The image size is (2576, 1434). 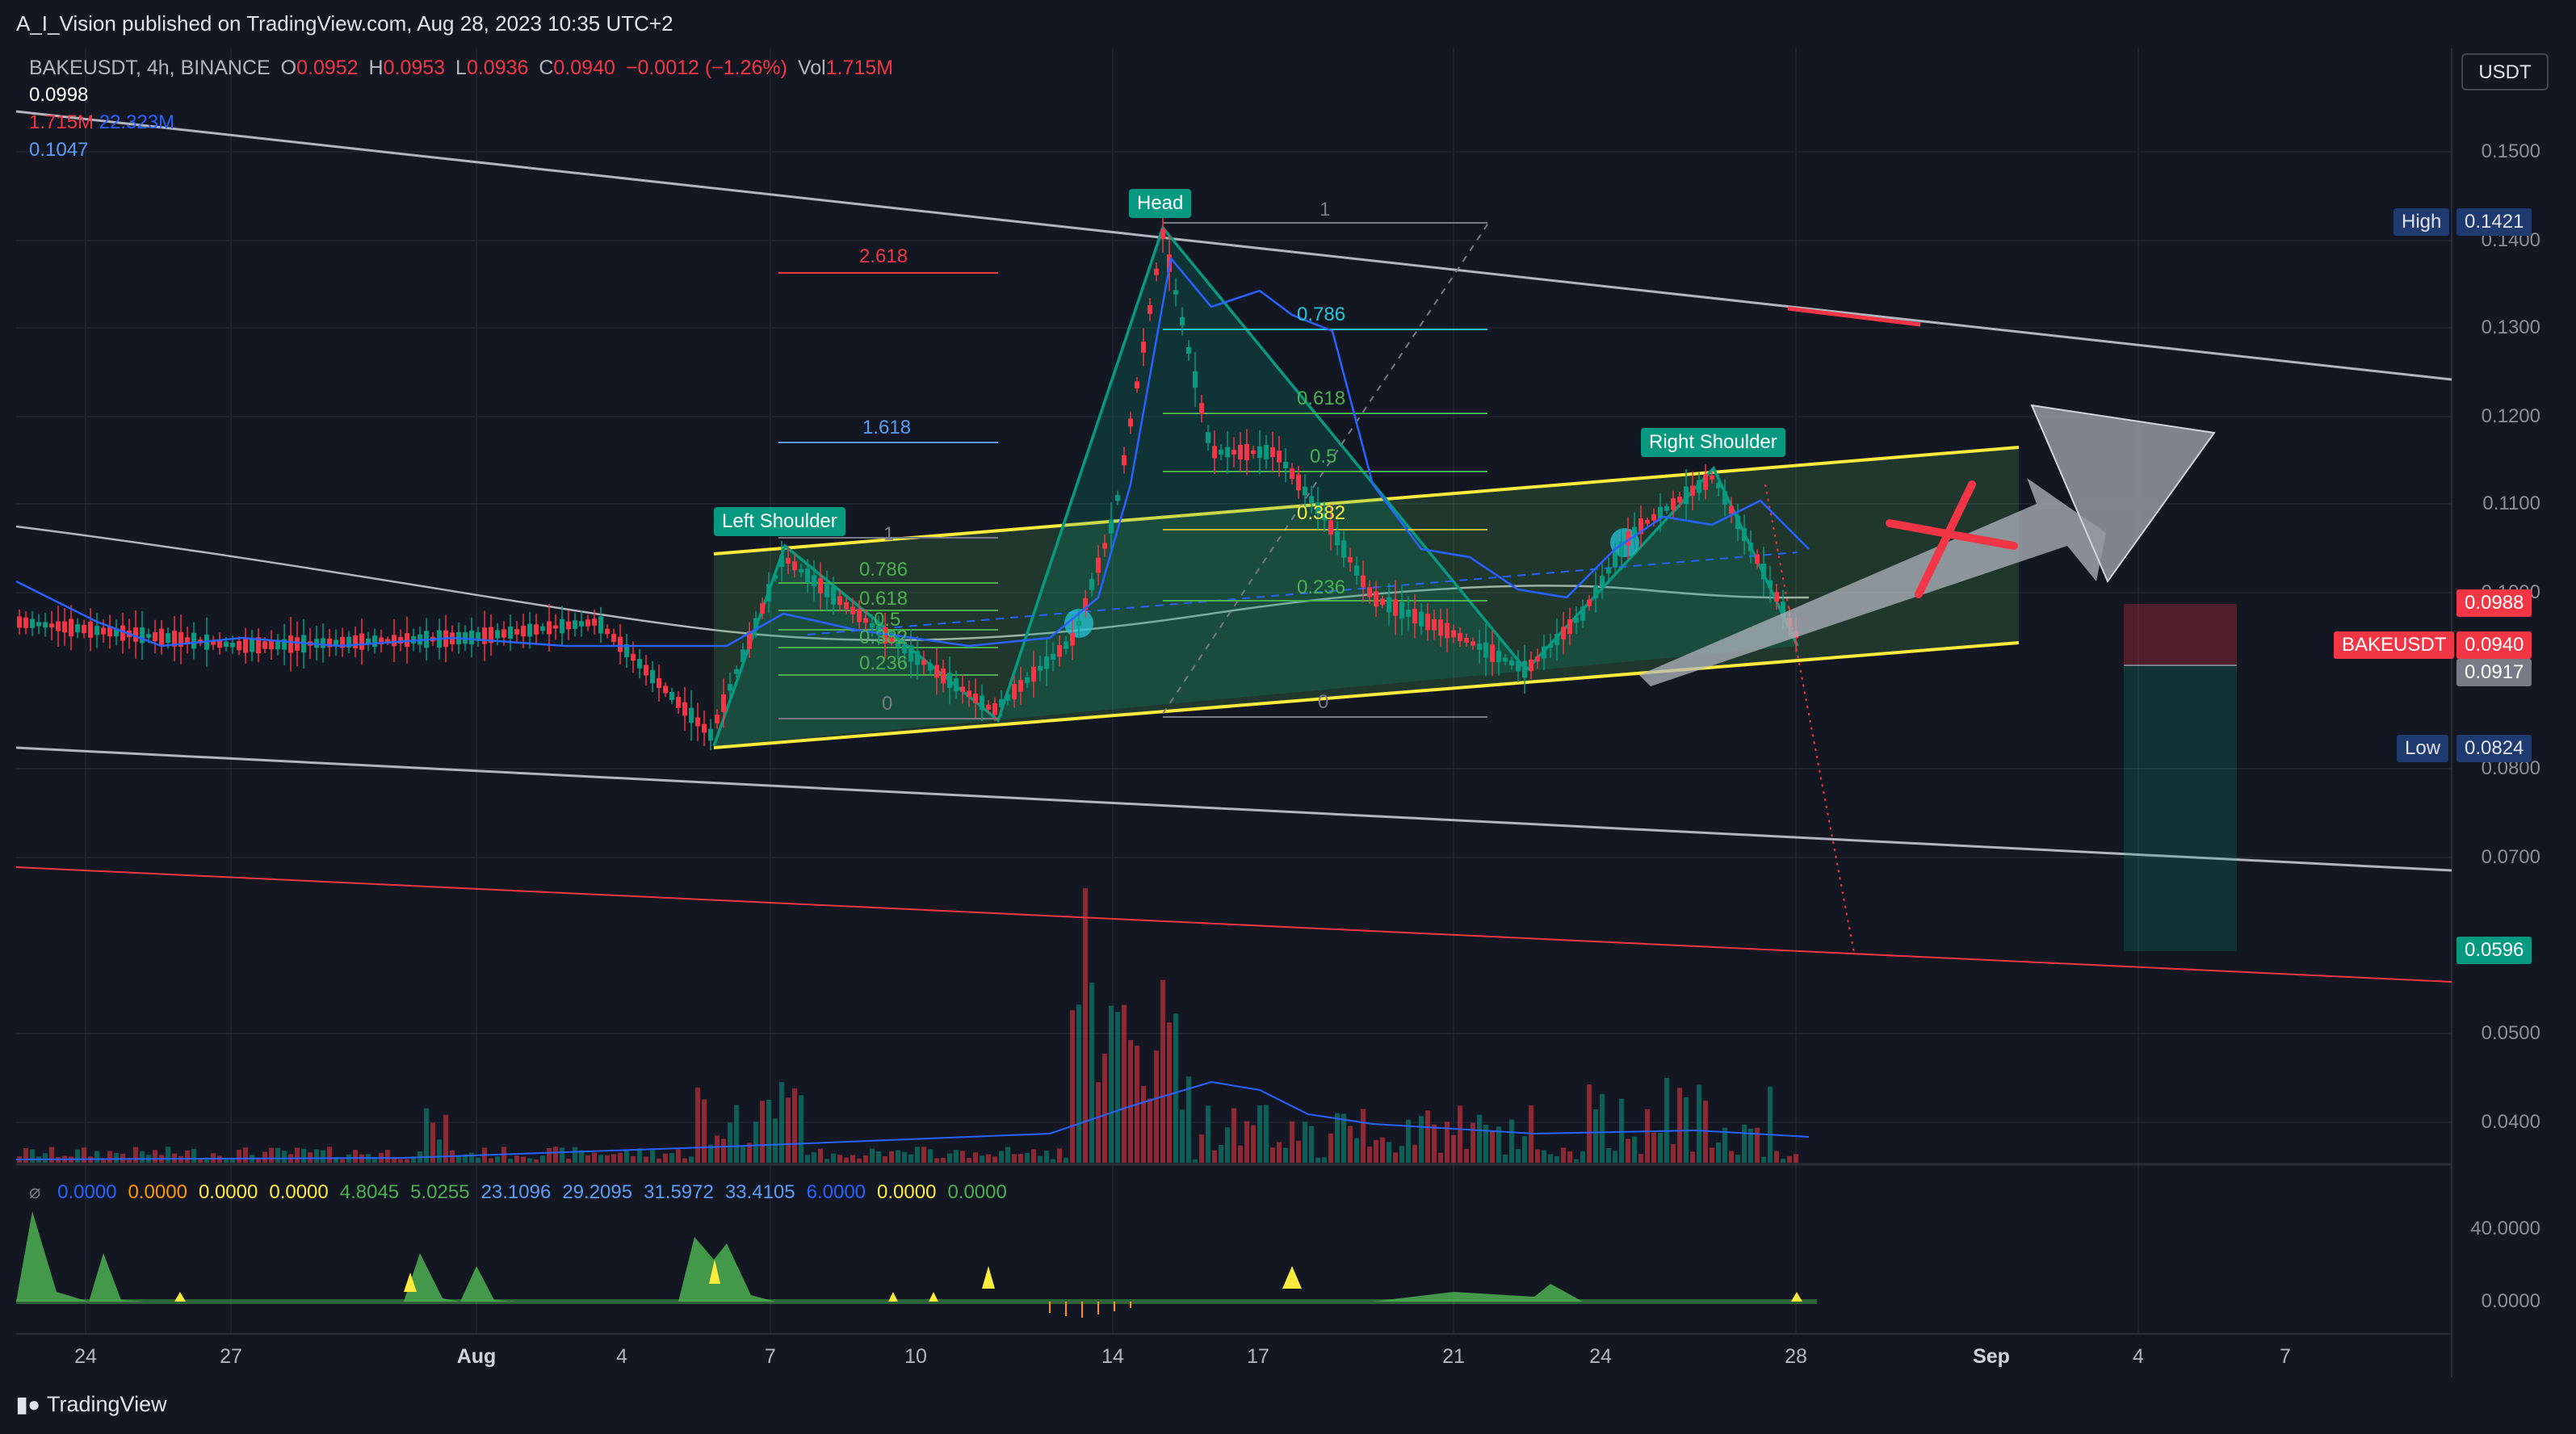 What do you see at coordinates (1258, 1356) in the screenshot?
I see `date-label-17aug: 17` at bounding box center [1258, 1356].